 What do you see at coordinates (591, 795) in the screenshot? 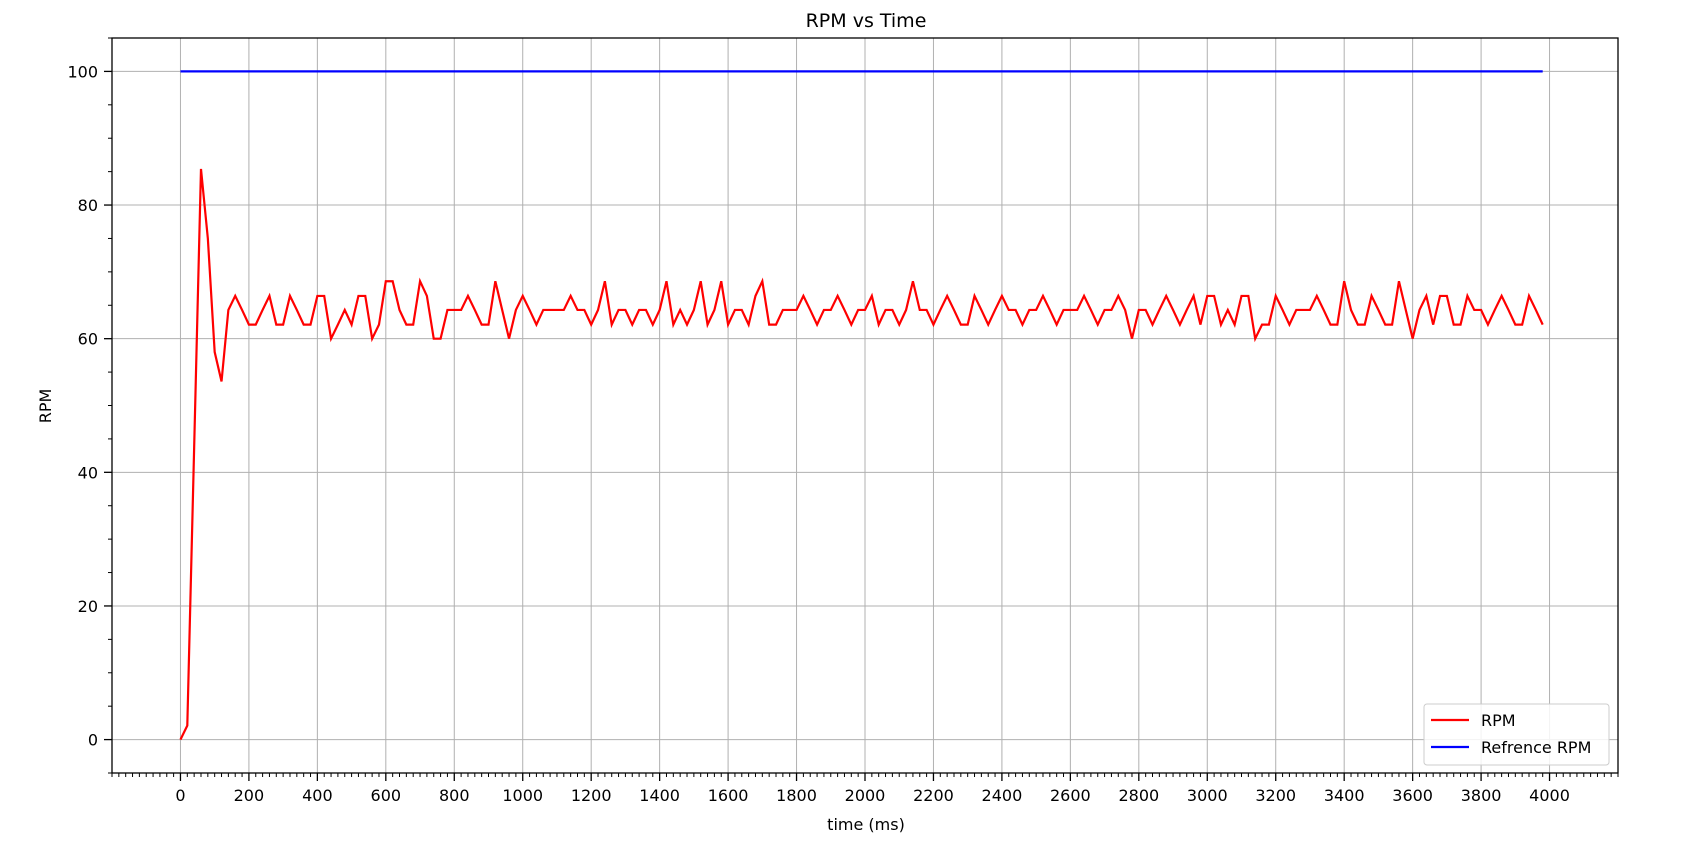
I see `x-tick-label: 1200` at bounding box center [591, 795].